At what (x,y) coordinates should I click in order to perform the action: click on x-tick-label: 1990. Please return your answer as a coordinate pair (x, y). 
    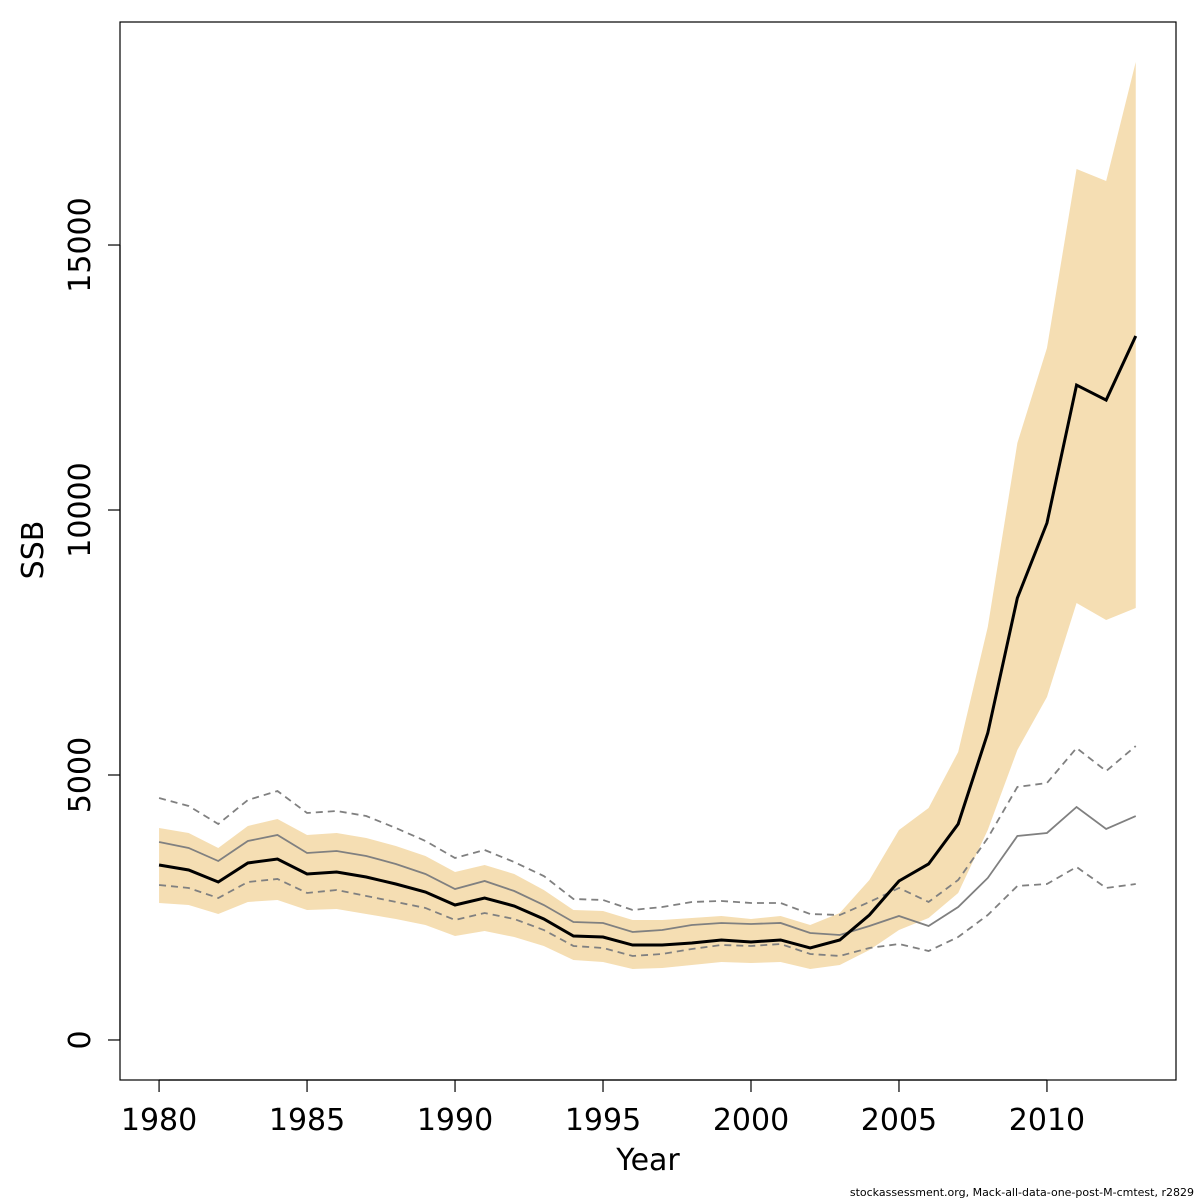
    Looking at the image, I should click on (455, 1120).